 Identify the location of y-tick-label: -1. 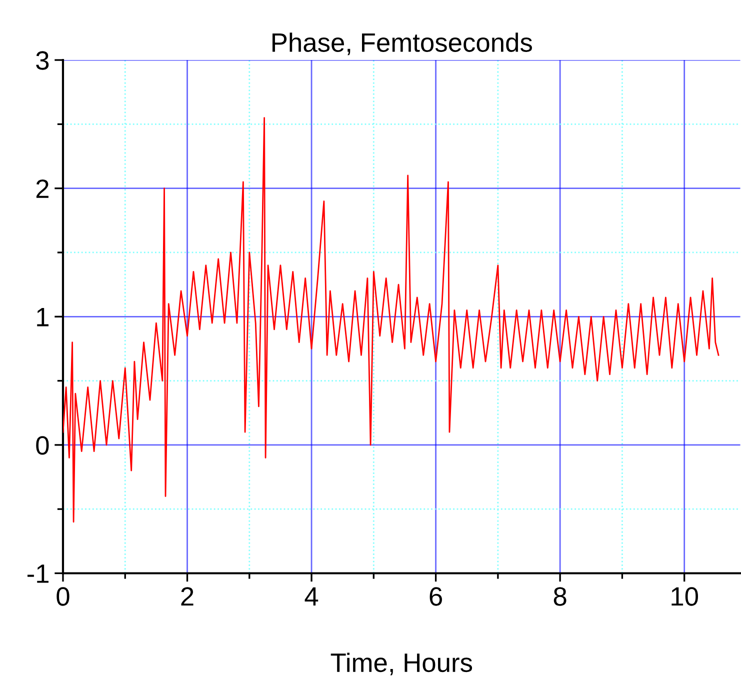
(38, 573).